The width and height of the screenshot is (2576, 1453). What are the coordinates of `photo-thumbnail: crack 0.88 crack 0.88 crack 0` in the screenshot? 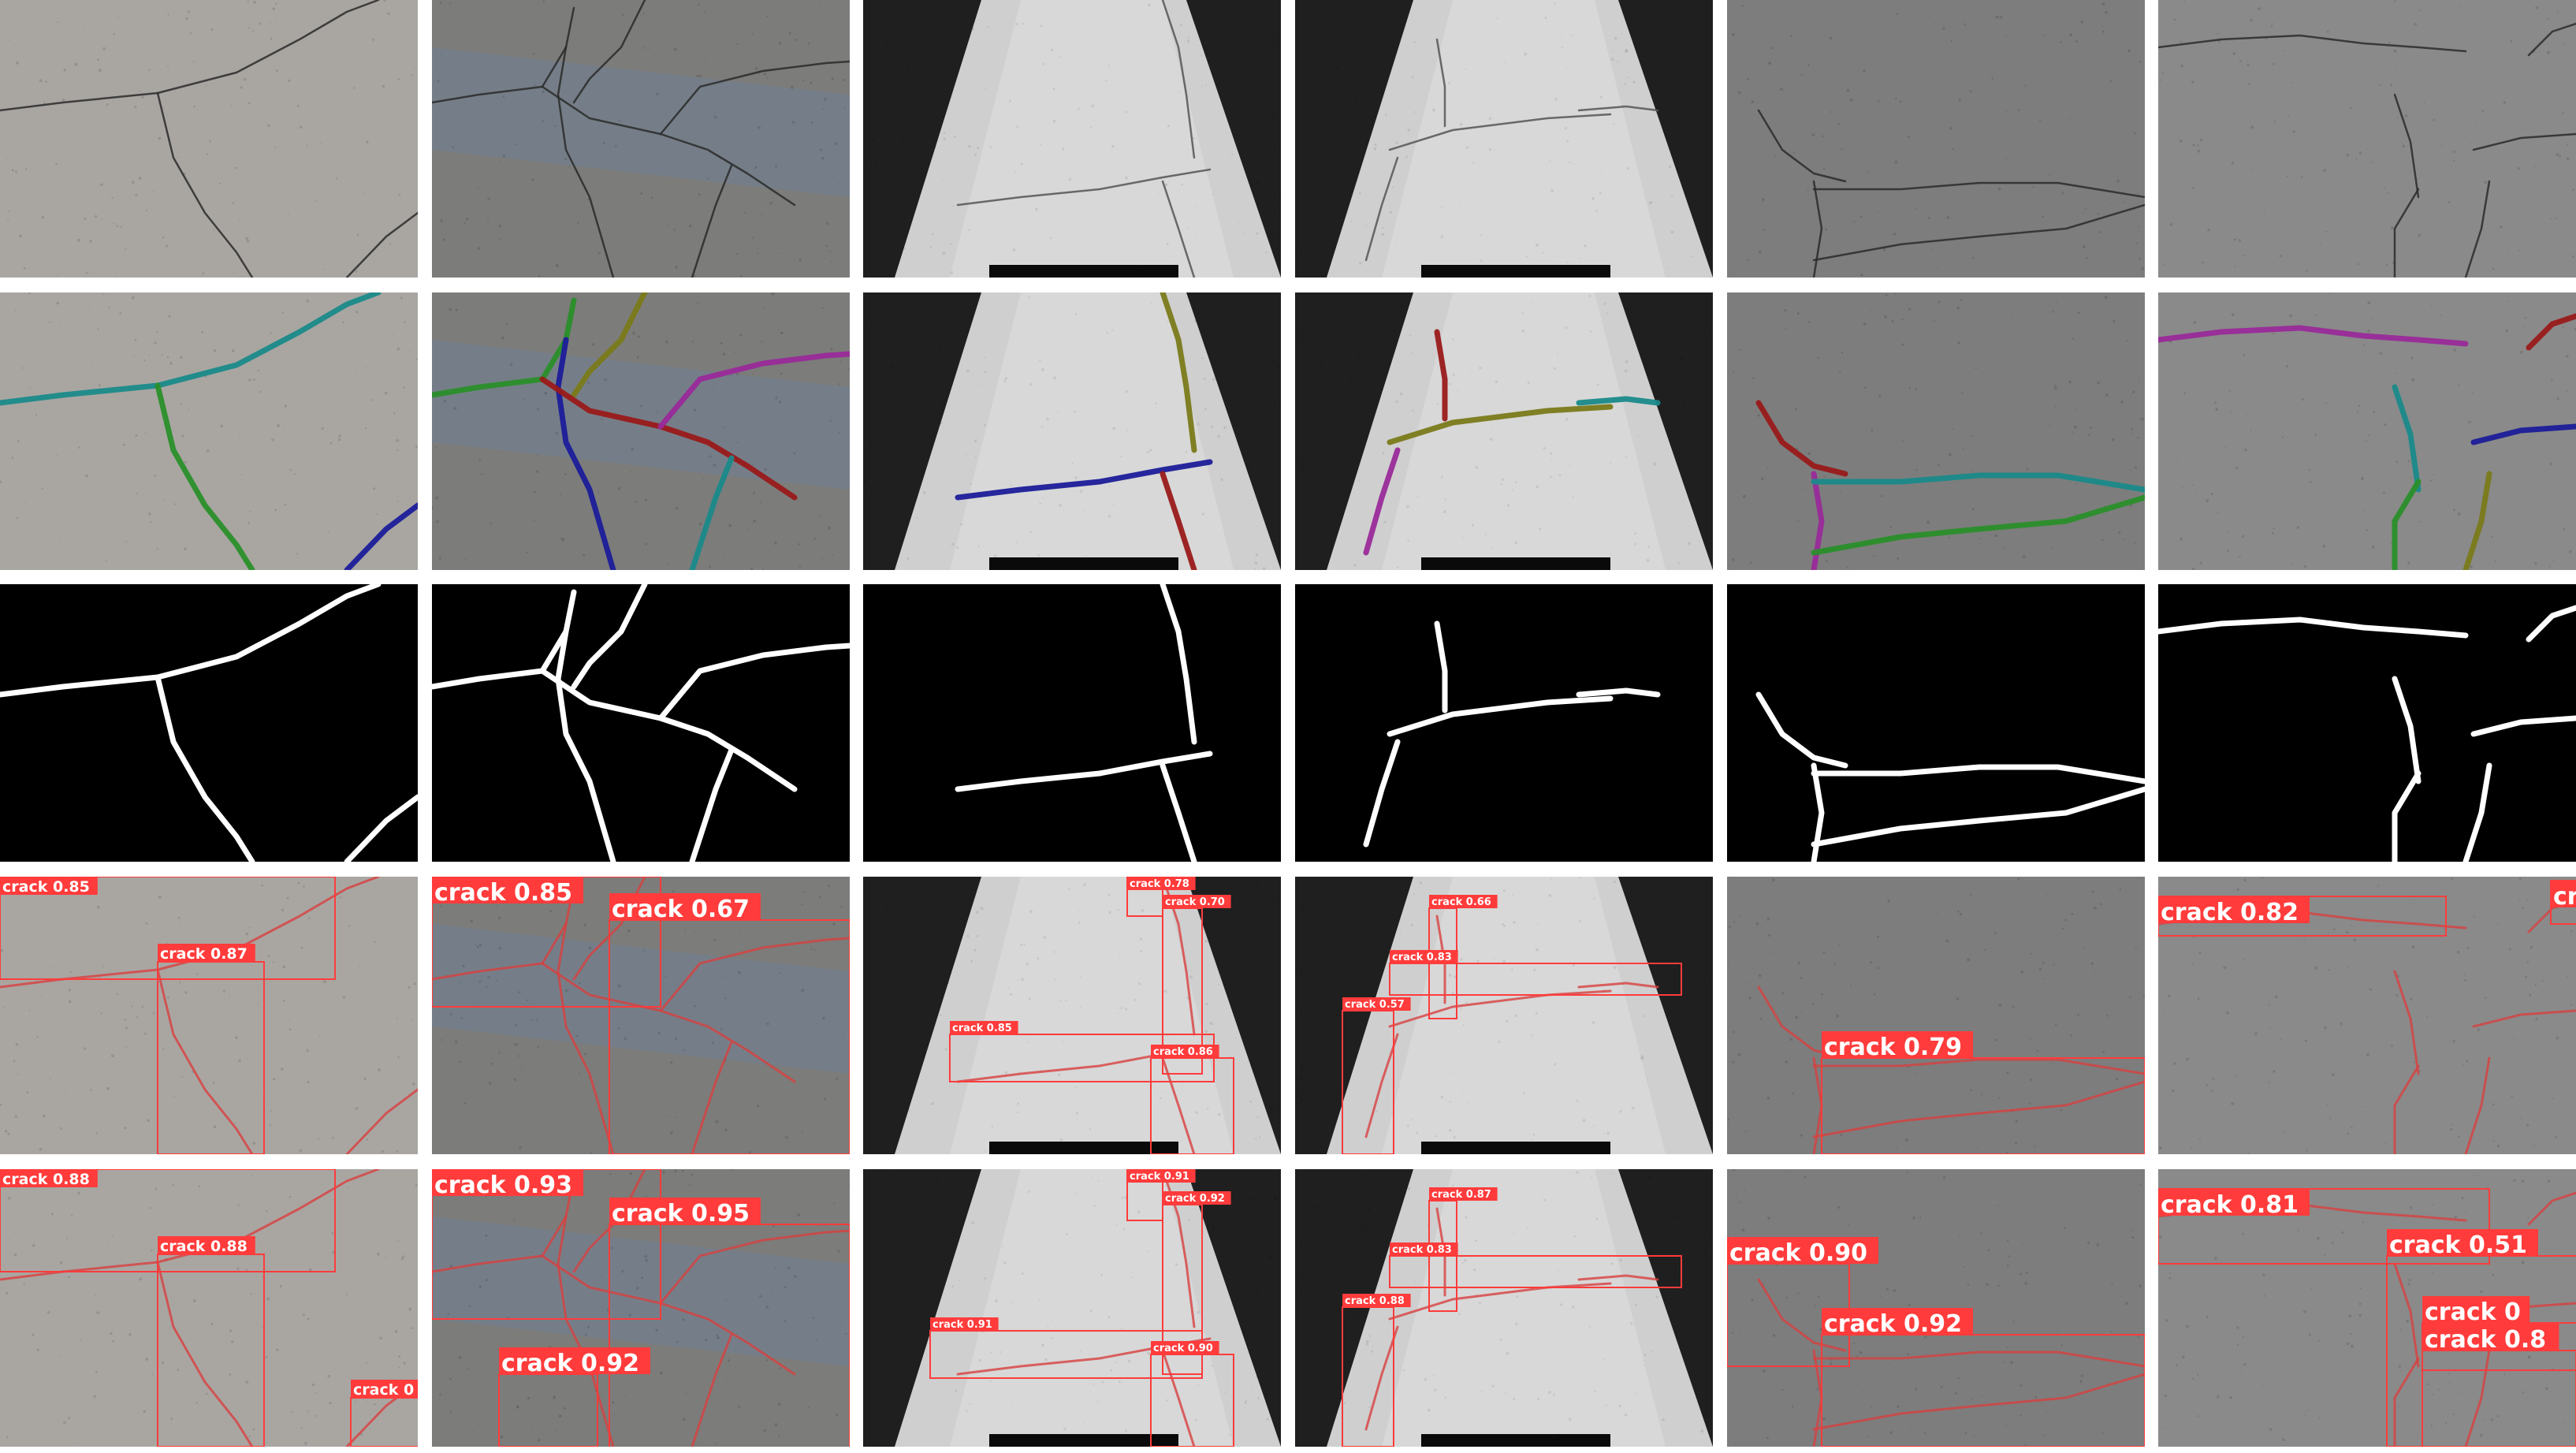 It's located at (209, 1308).